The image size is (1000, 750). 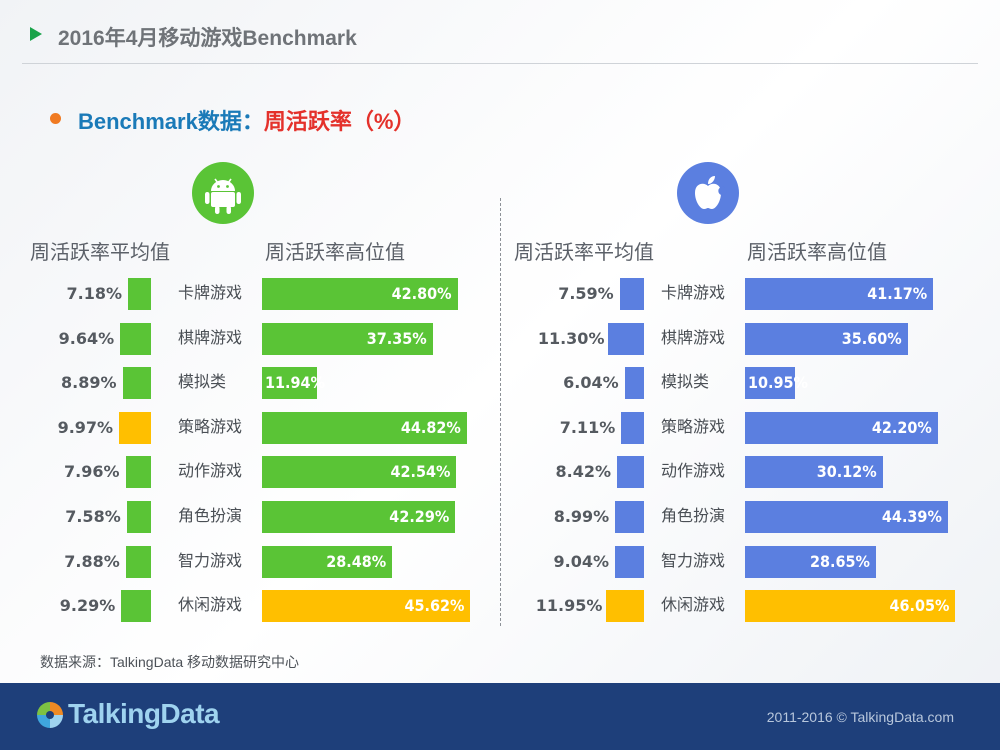 I want to click on android-avg-header: 周活跃率平均值, so click(x=100, y=253).